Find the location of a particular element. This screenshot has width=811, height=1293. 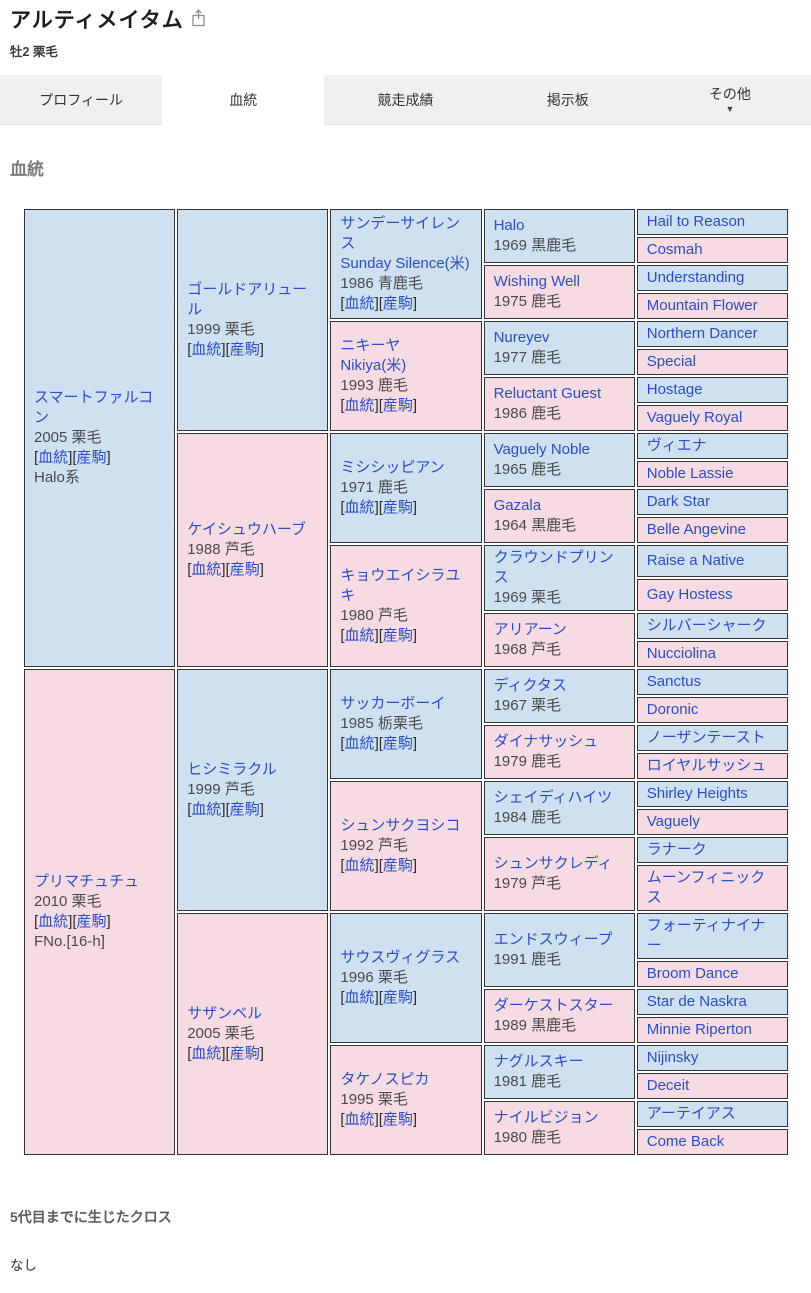

horse-link: Doronic is located at coordinates (672, 709).